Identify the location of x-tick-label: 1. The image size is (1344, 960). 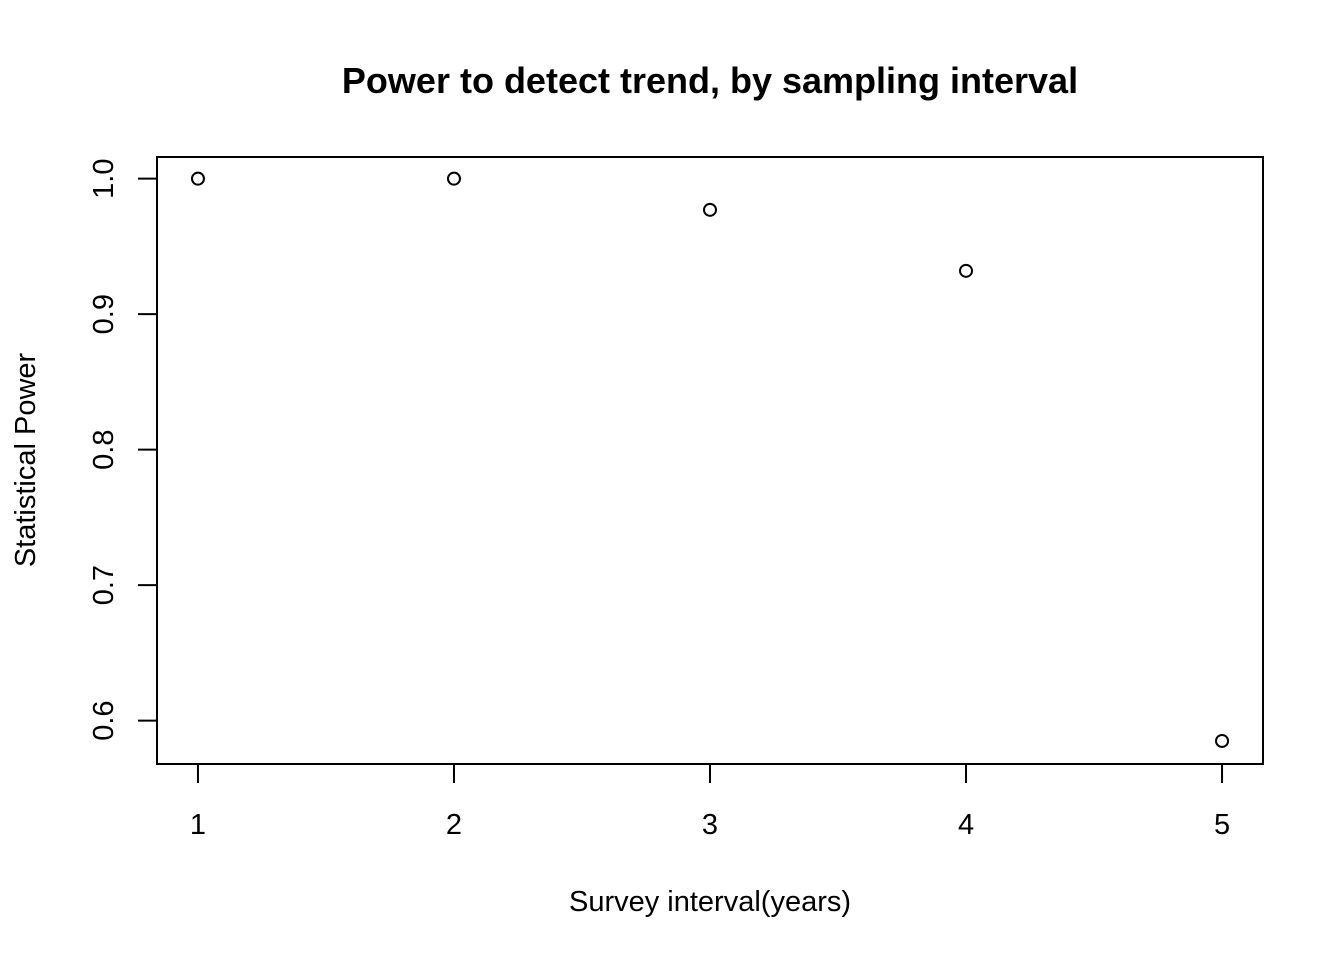
(198, 825).